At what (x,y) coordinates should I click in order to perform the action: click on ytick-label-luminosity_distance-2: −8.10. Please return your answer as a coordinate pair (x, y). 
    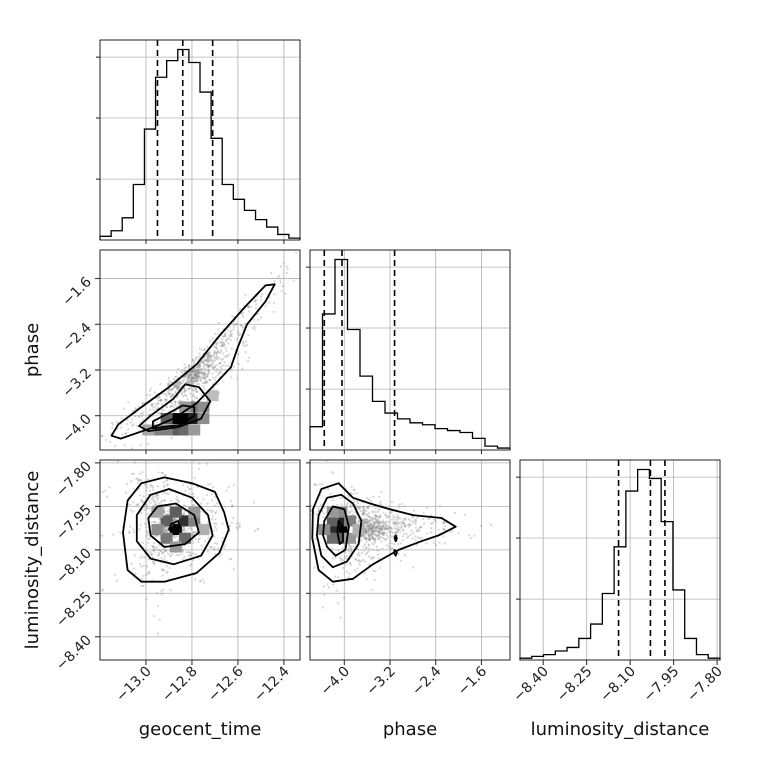
    Looking at the image, I should click on (74, 566).